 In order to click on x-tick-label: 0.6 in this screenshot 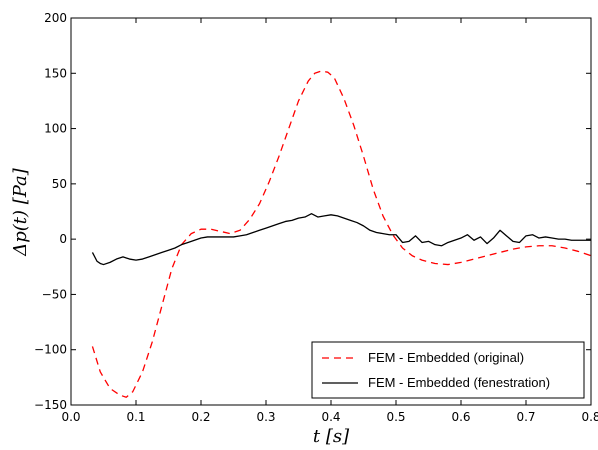, I will do `click(460, 417)`.